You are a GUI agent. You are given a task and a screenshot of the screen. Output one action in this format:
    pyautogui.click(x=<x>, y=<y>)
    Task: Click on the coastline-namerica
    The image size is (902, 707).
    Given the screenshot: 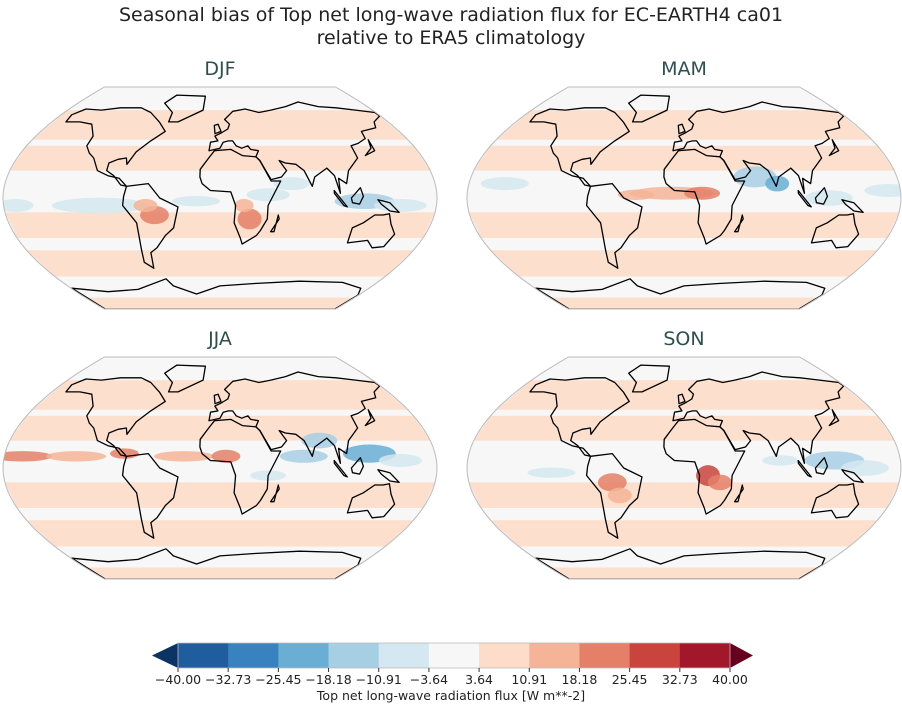 What is the action you would take?
    pyautogui.click(x=115, y=417)
    